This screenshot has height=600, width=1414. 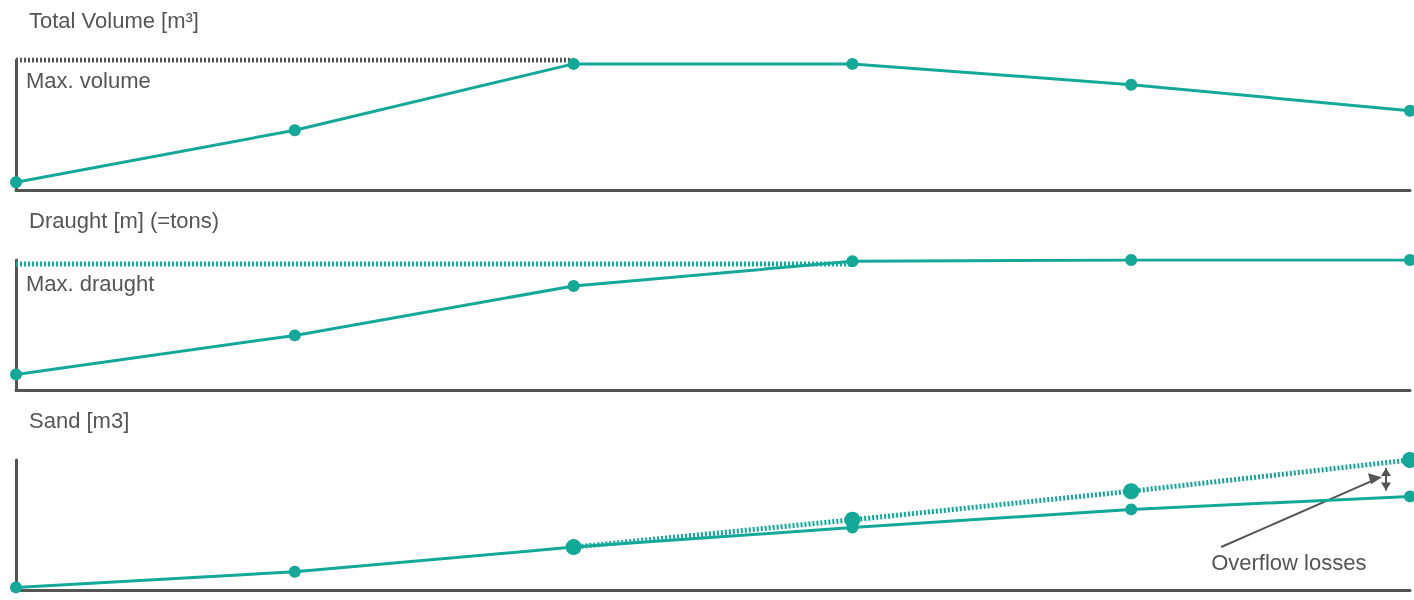 What do you see at coordinates (124, 220) in the screenshot?
I see `chart-title: Draught [m] (=tons)` at bounding box center [124, 220].